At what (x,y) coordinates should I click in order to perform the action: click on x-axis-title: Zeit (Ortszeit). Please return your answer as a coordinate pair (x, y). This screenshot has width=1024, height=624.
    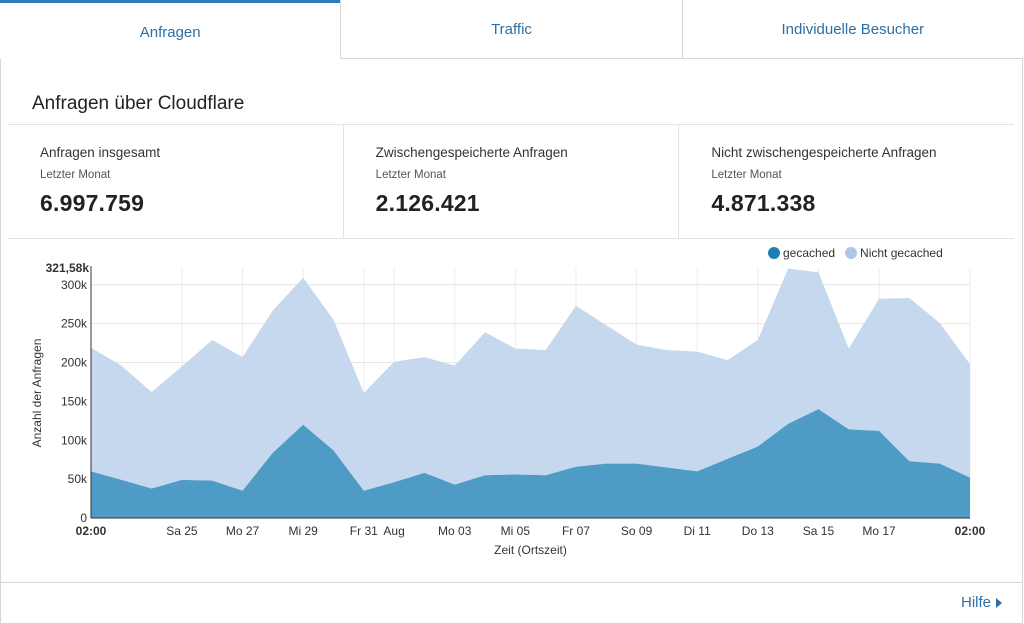
    Looking at the image, I should click on (530, 550).